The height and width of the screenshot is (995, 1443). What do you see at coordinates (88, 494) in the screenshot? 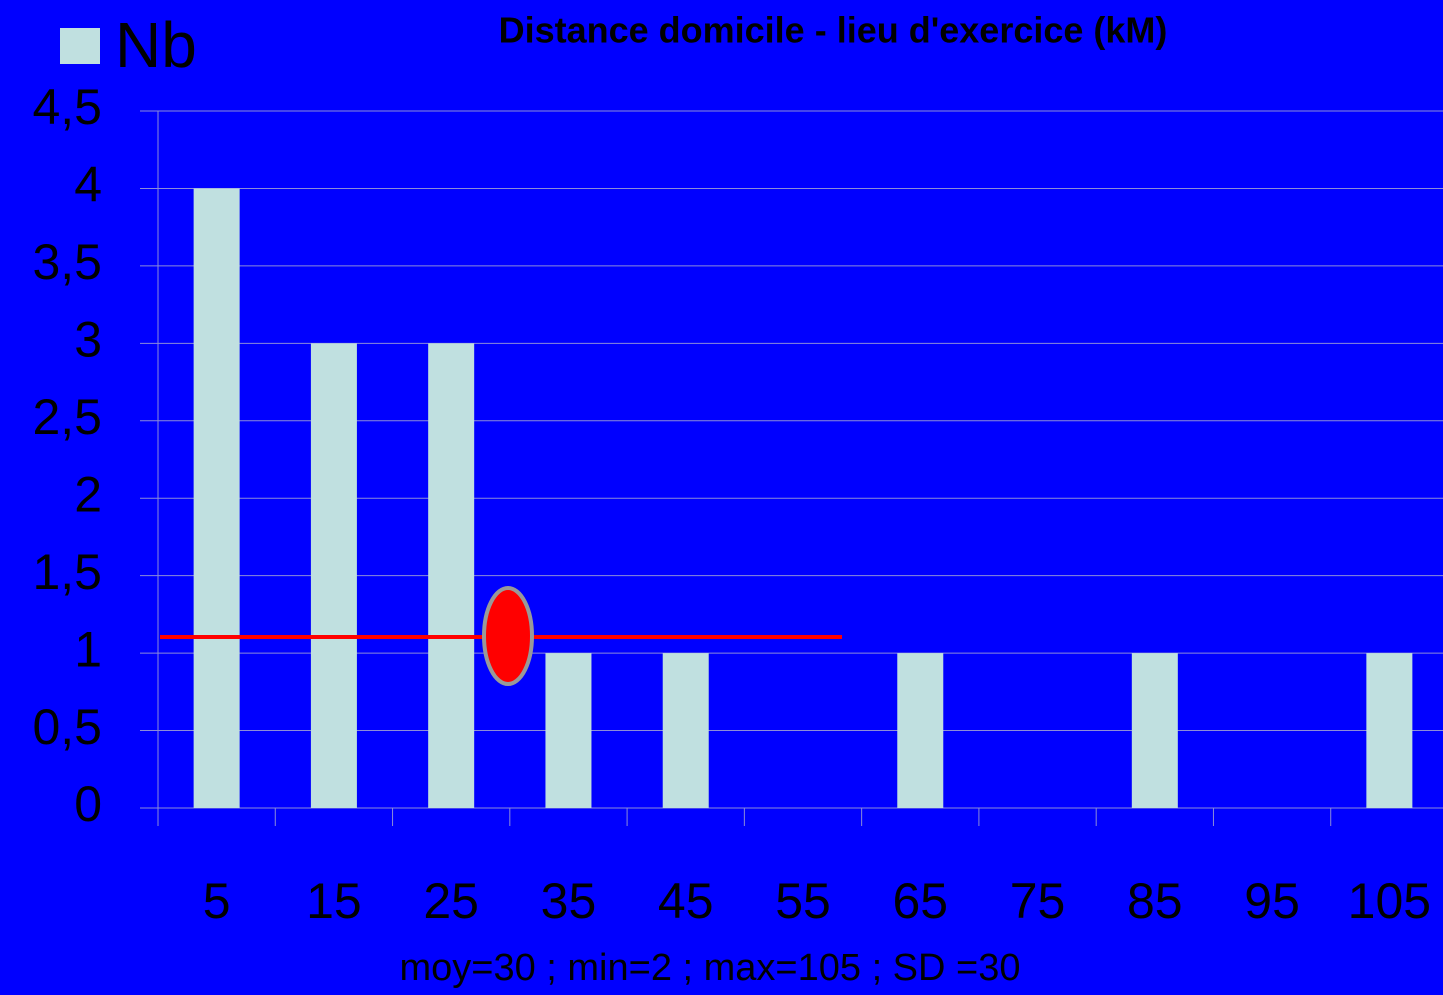
I see `y-tick-label: 2` at bounding box center [88, 494].